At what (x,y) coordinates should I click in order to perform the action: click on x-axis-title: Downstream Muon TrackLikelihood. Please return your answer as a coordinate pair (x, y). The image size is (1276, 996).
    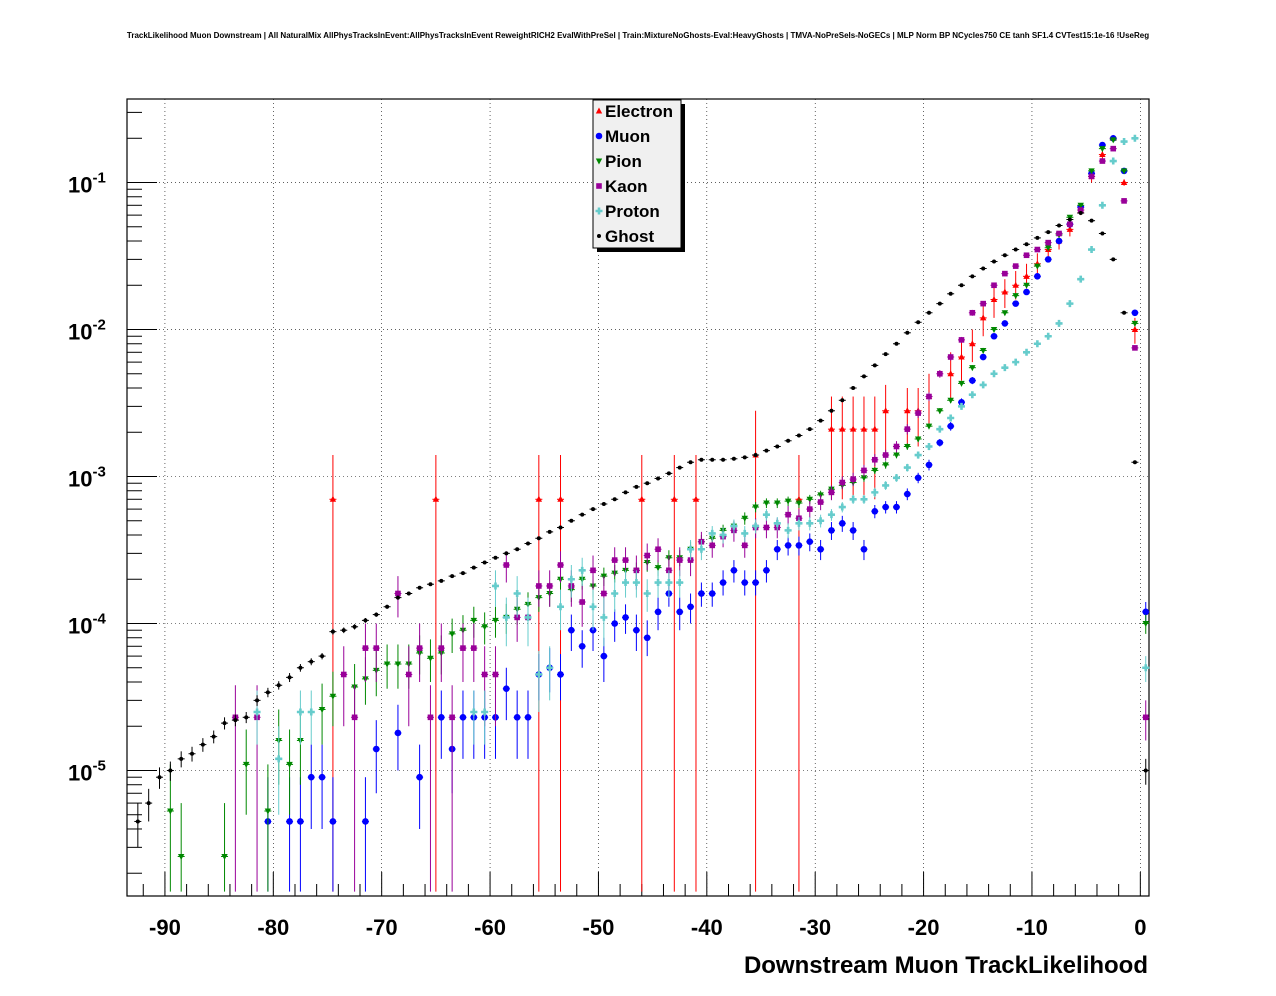
    Looking at the image, I should click on (946, 965).